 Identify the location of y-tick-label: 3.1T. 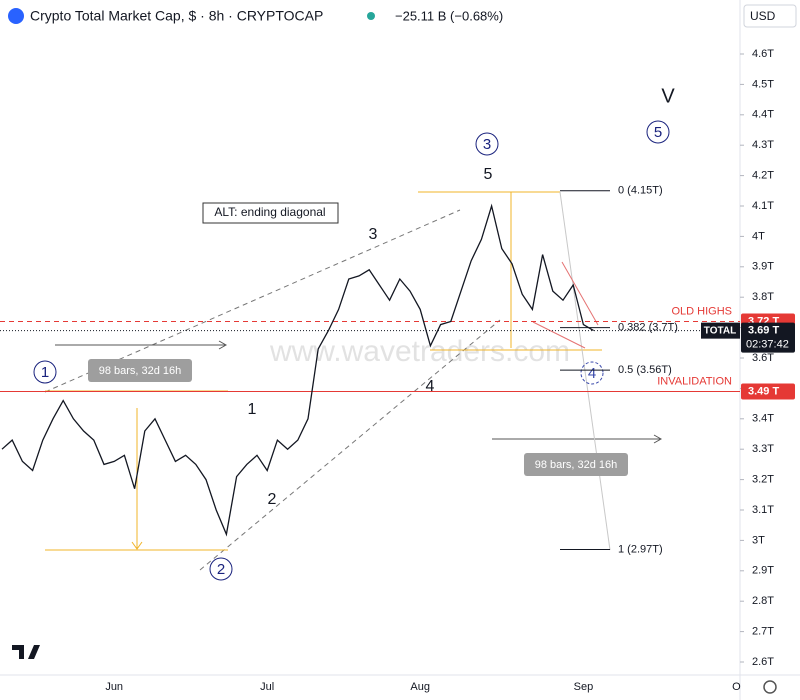
(763, 510).